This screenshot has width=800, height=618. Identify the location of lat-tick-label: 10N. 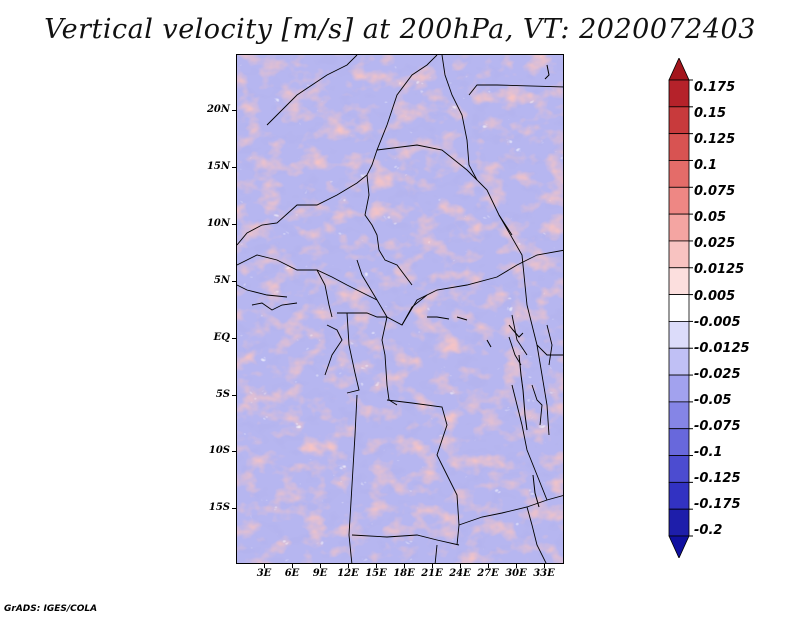
(218, 223).